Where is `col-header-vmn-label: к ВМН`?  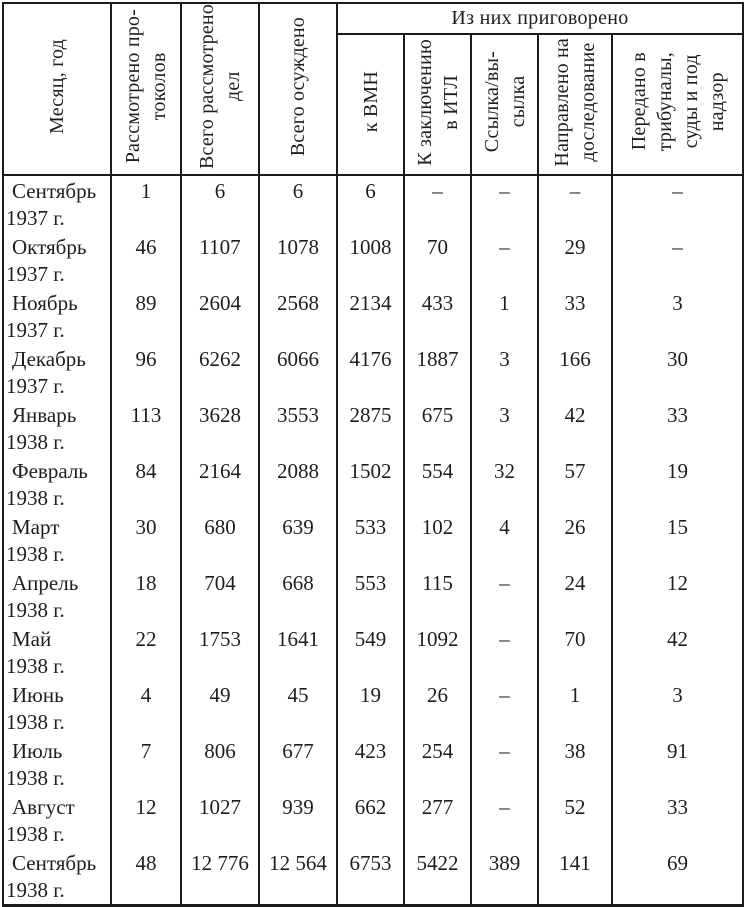
col-header-vmn-label: к ВМН is located at coordinates (370, 102).